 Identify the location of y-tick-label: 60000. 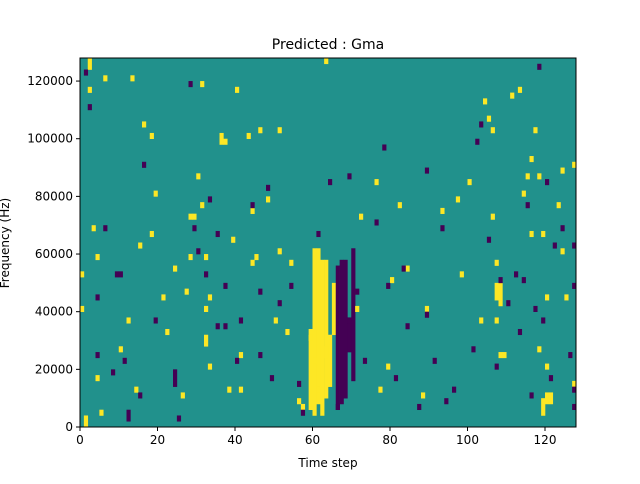
(54, 254).